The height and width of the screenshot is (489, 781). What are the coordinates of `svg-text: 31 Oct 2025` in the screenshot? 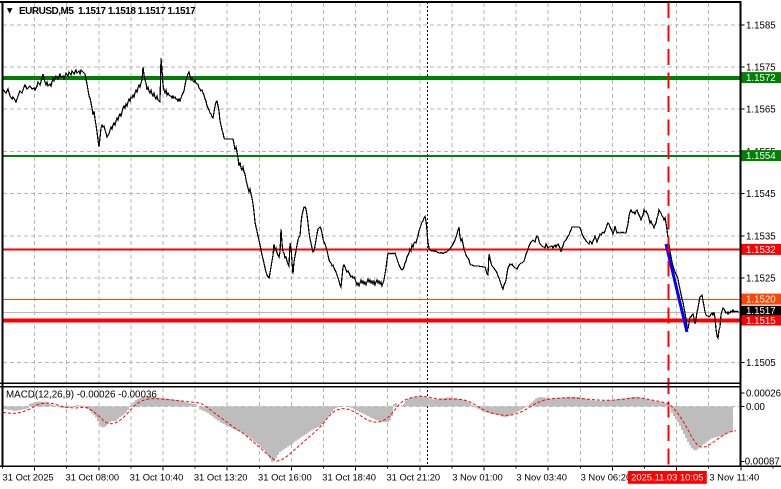 It's located at (28, 477).